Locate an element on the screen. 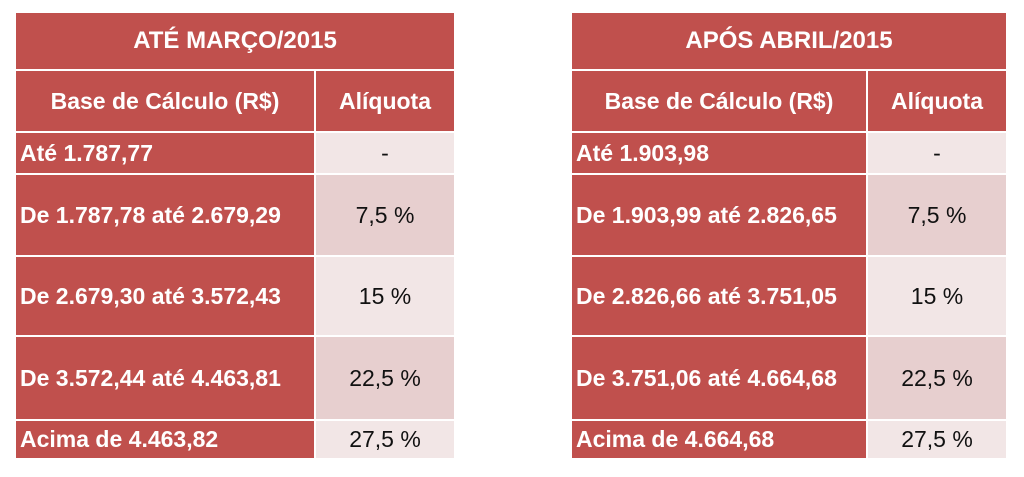 Image resolution: width=1024 pixels, height=477 pixels. table-row: De 2.679,30 até 3.572,43 15 % is located at coordinates (235, 296).